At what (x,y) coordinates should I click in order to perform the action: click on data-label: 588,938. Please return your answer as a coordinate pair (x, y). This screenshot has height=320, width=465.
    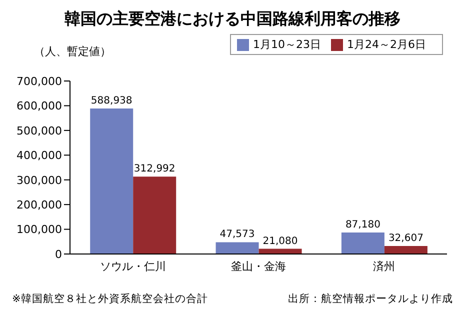
    Looking at the image, I should click on (111, 100).